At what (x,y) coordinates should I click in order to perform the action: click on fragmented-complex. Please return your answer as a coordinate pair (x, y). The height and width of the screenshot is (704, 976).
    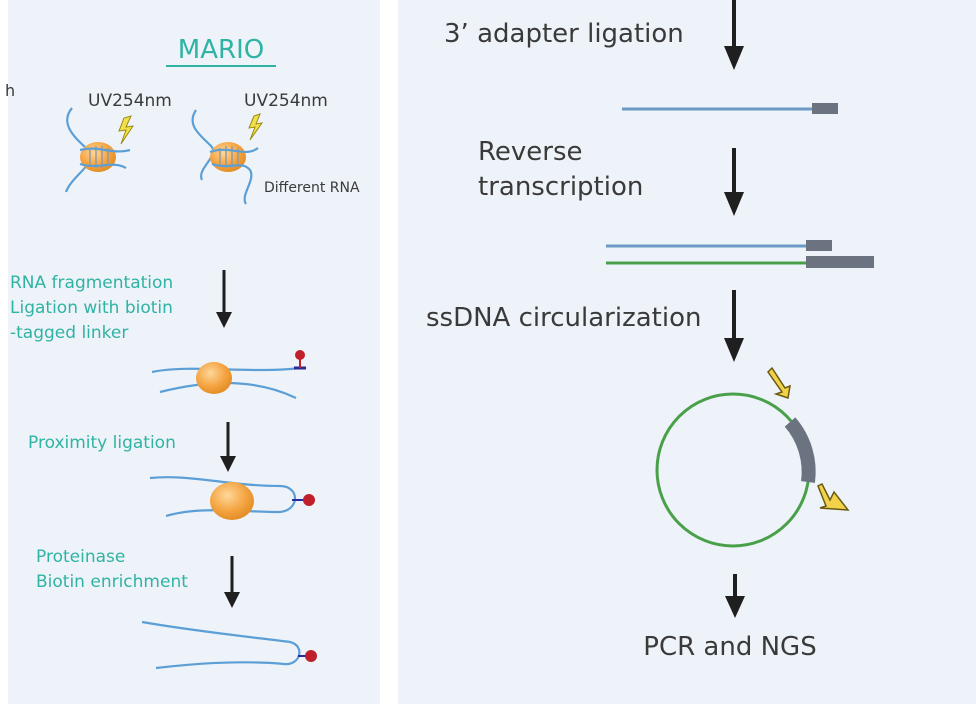
    Looking at the image, I should click on (228, 374).